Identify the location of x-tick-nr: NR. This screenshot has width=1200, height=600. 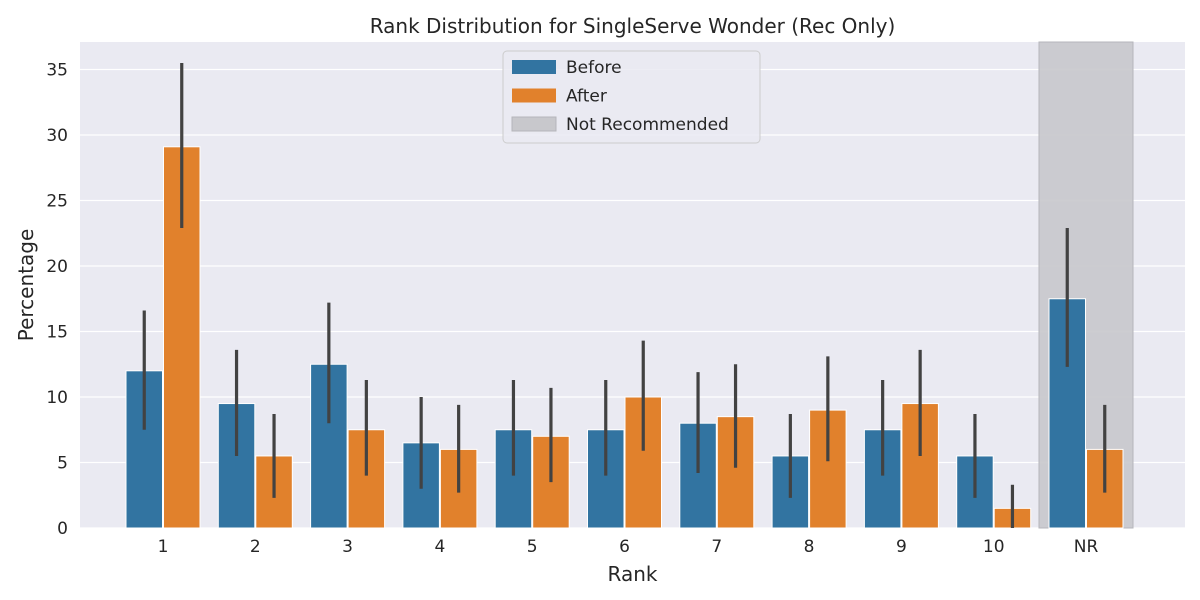
(1086, 547).